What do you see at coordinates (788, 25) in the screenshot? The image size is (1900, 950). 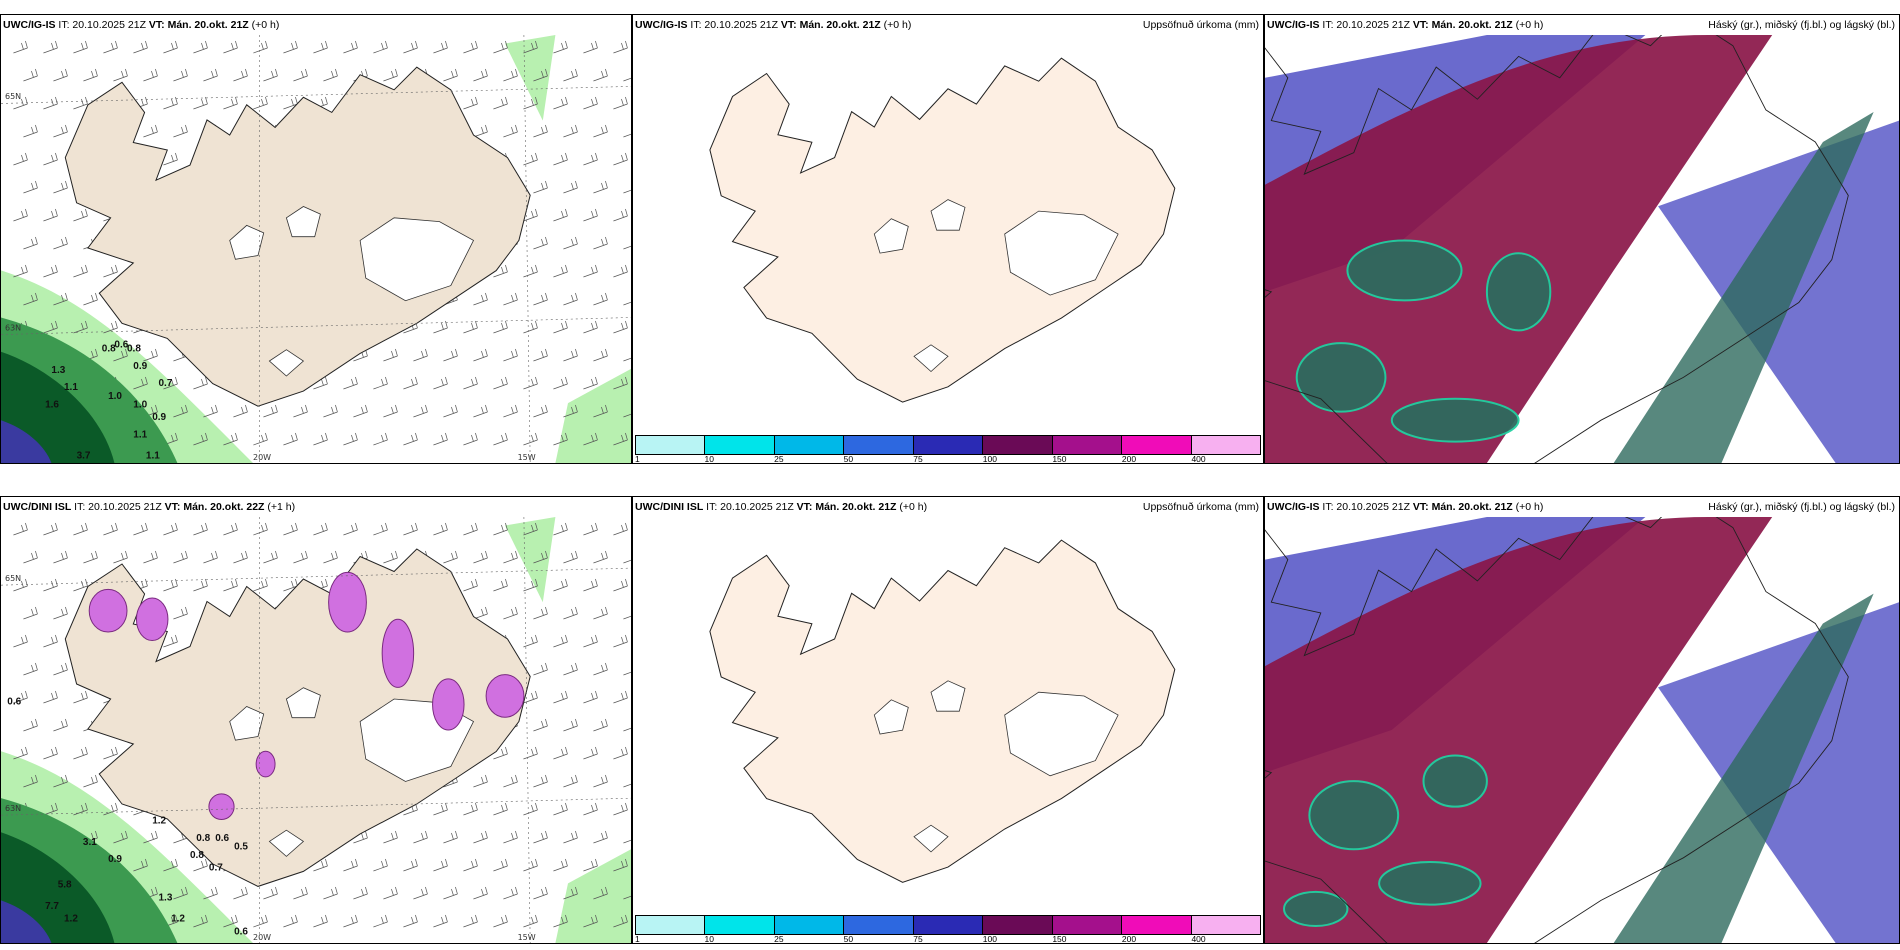 I see `valid-time-label: VT:` at bounding box center [788, 25].